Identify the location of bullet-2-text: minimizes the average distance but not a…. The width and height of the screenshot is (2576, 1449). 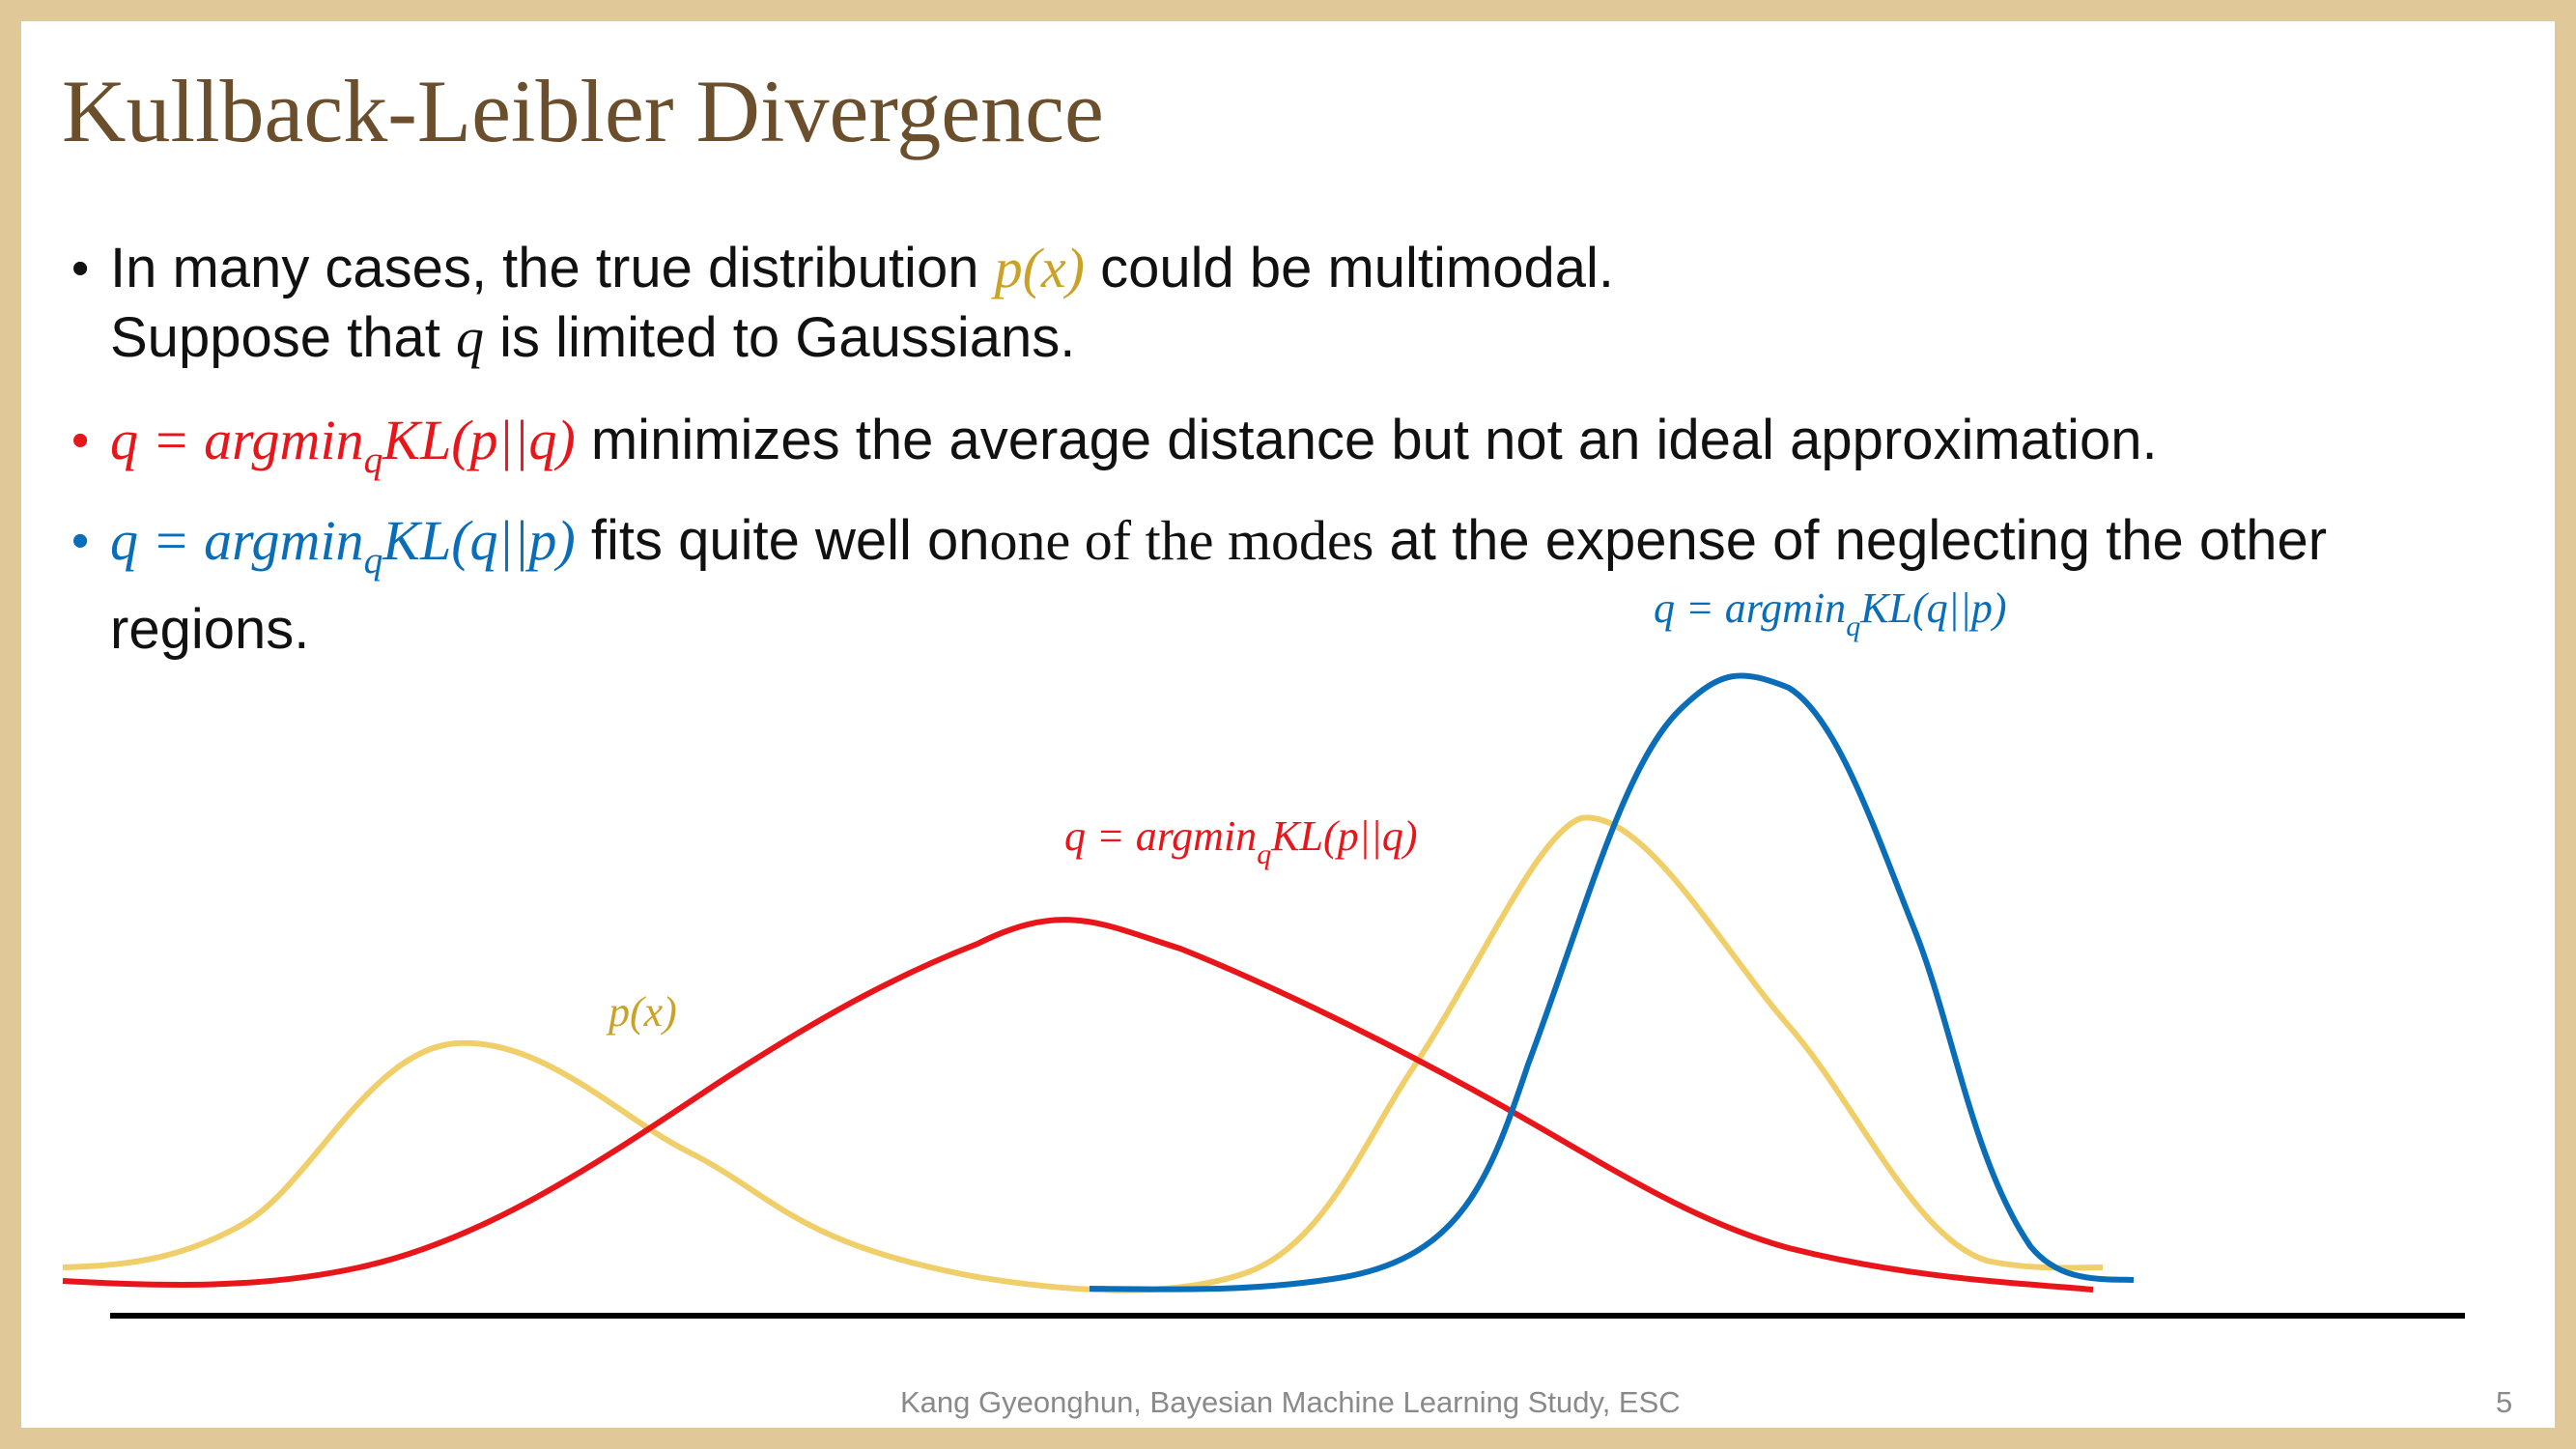
(1366, 440).